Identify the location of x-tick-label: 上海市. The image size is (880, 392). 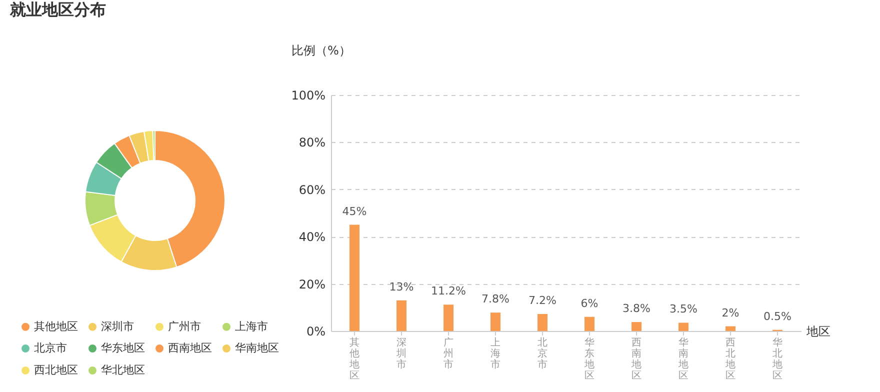
(495, 353).